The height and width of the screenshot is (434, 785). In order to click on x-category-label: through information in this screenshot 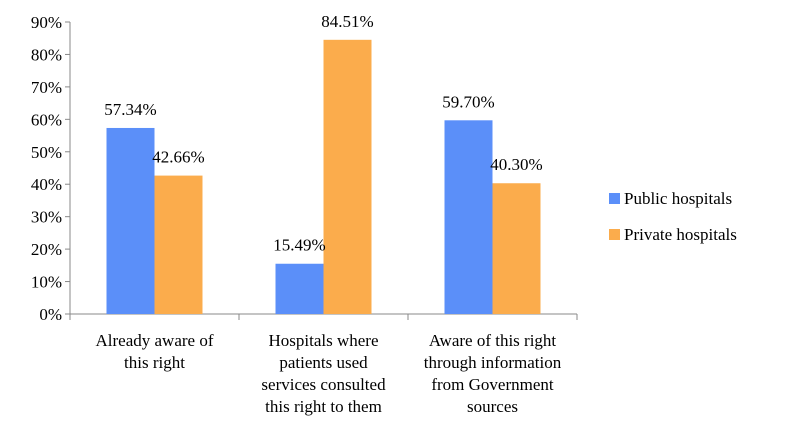, I will do `click(493, 362)`.